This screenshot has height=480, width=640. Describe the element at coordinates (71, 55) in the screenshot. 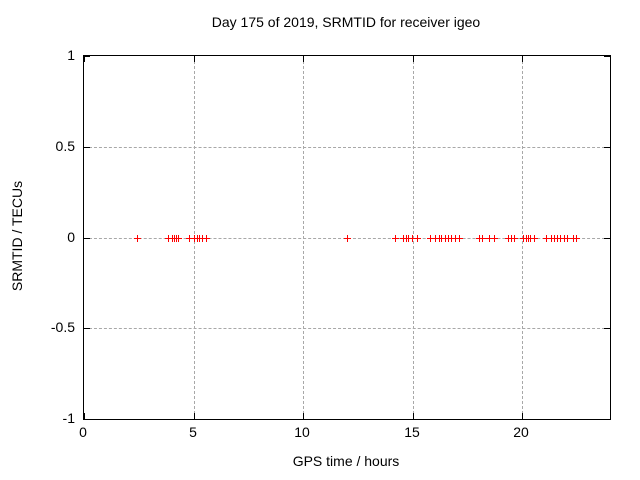

I see `y-tick-label: 1` at that location.